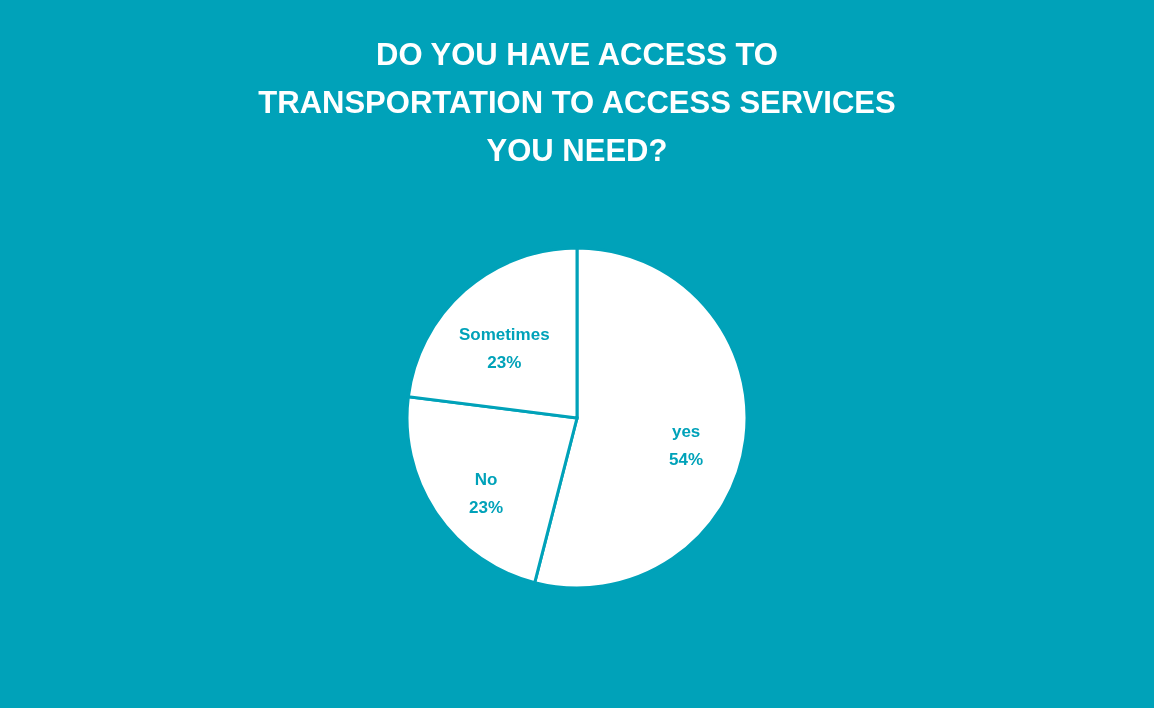 The width and height of the screenshot is (1154, 708). I want to click on data-label: 54%, so click(686, 459).